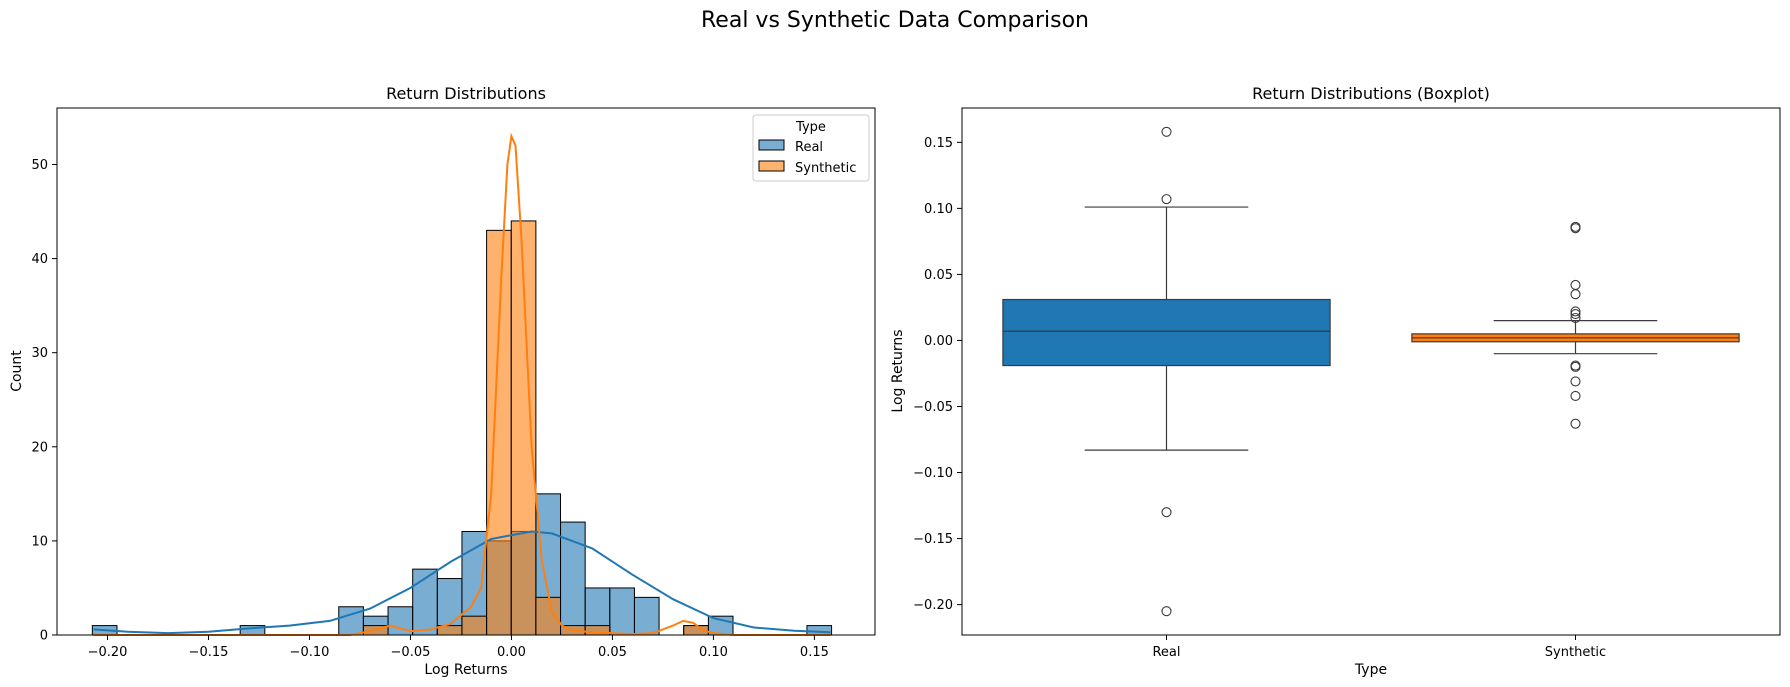 The height and width of the screenshot is (687, 1790). What do you see at coordinates (1166, 652) in the screenshot?
I see `x-tick-label: Real` at bounding box center [1166, 652].